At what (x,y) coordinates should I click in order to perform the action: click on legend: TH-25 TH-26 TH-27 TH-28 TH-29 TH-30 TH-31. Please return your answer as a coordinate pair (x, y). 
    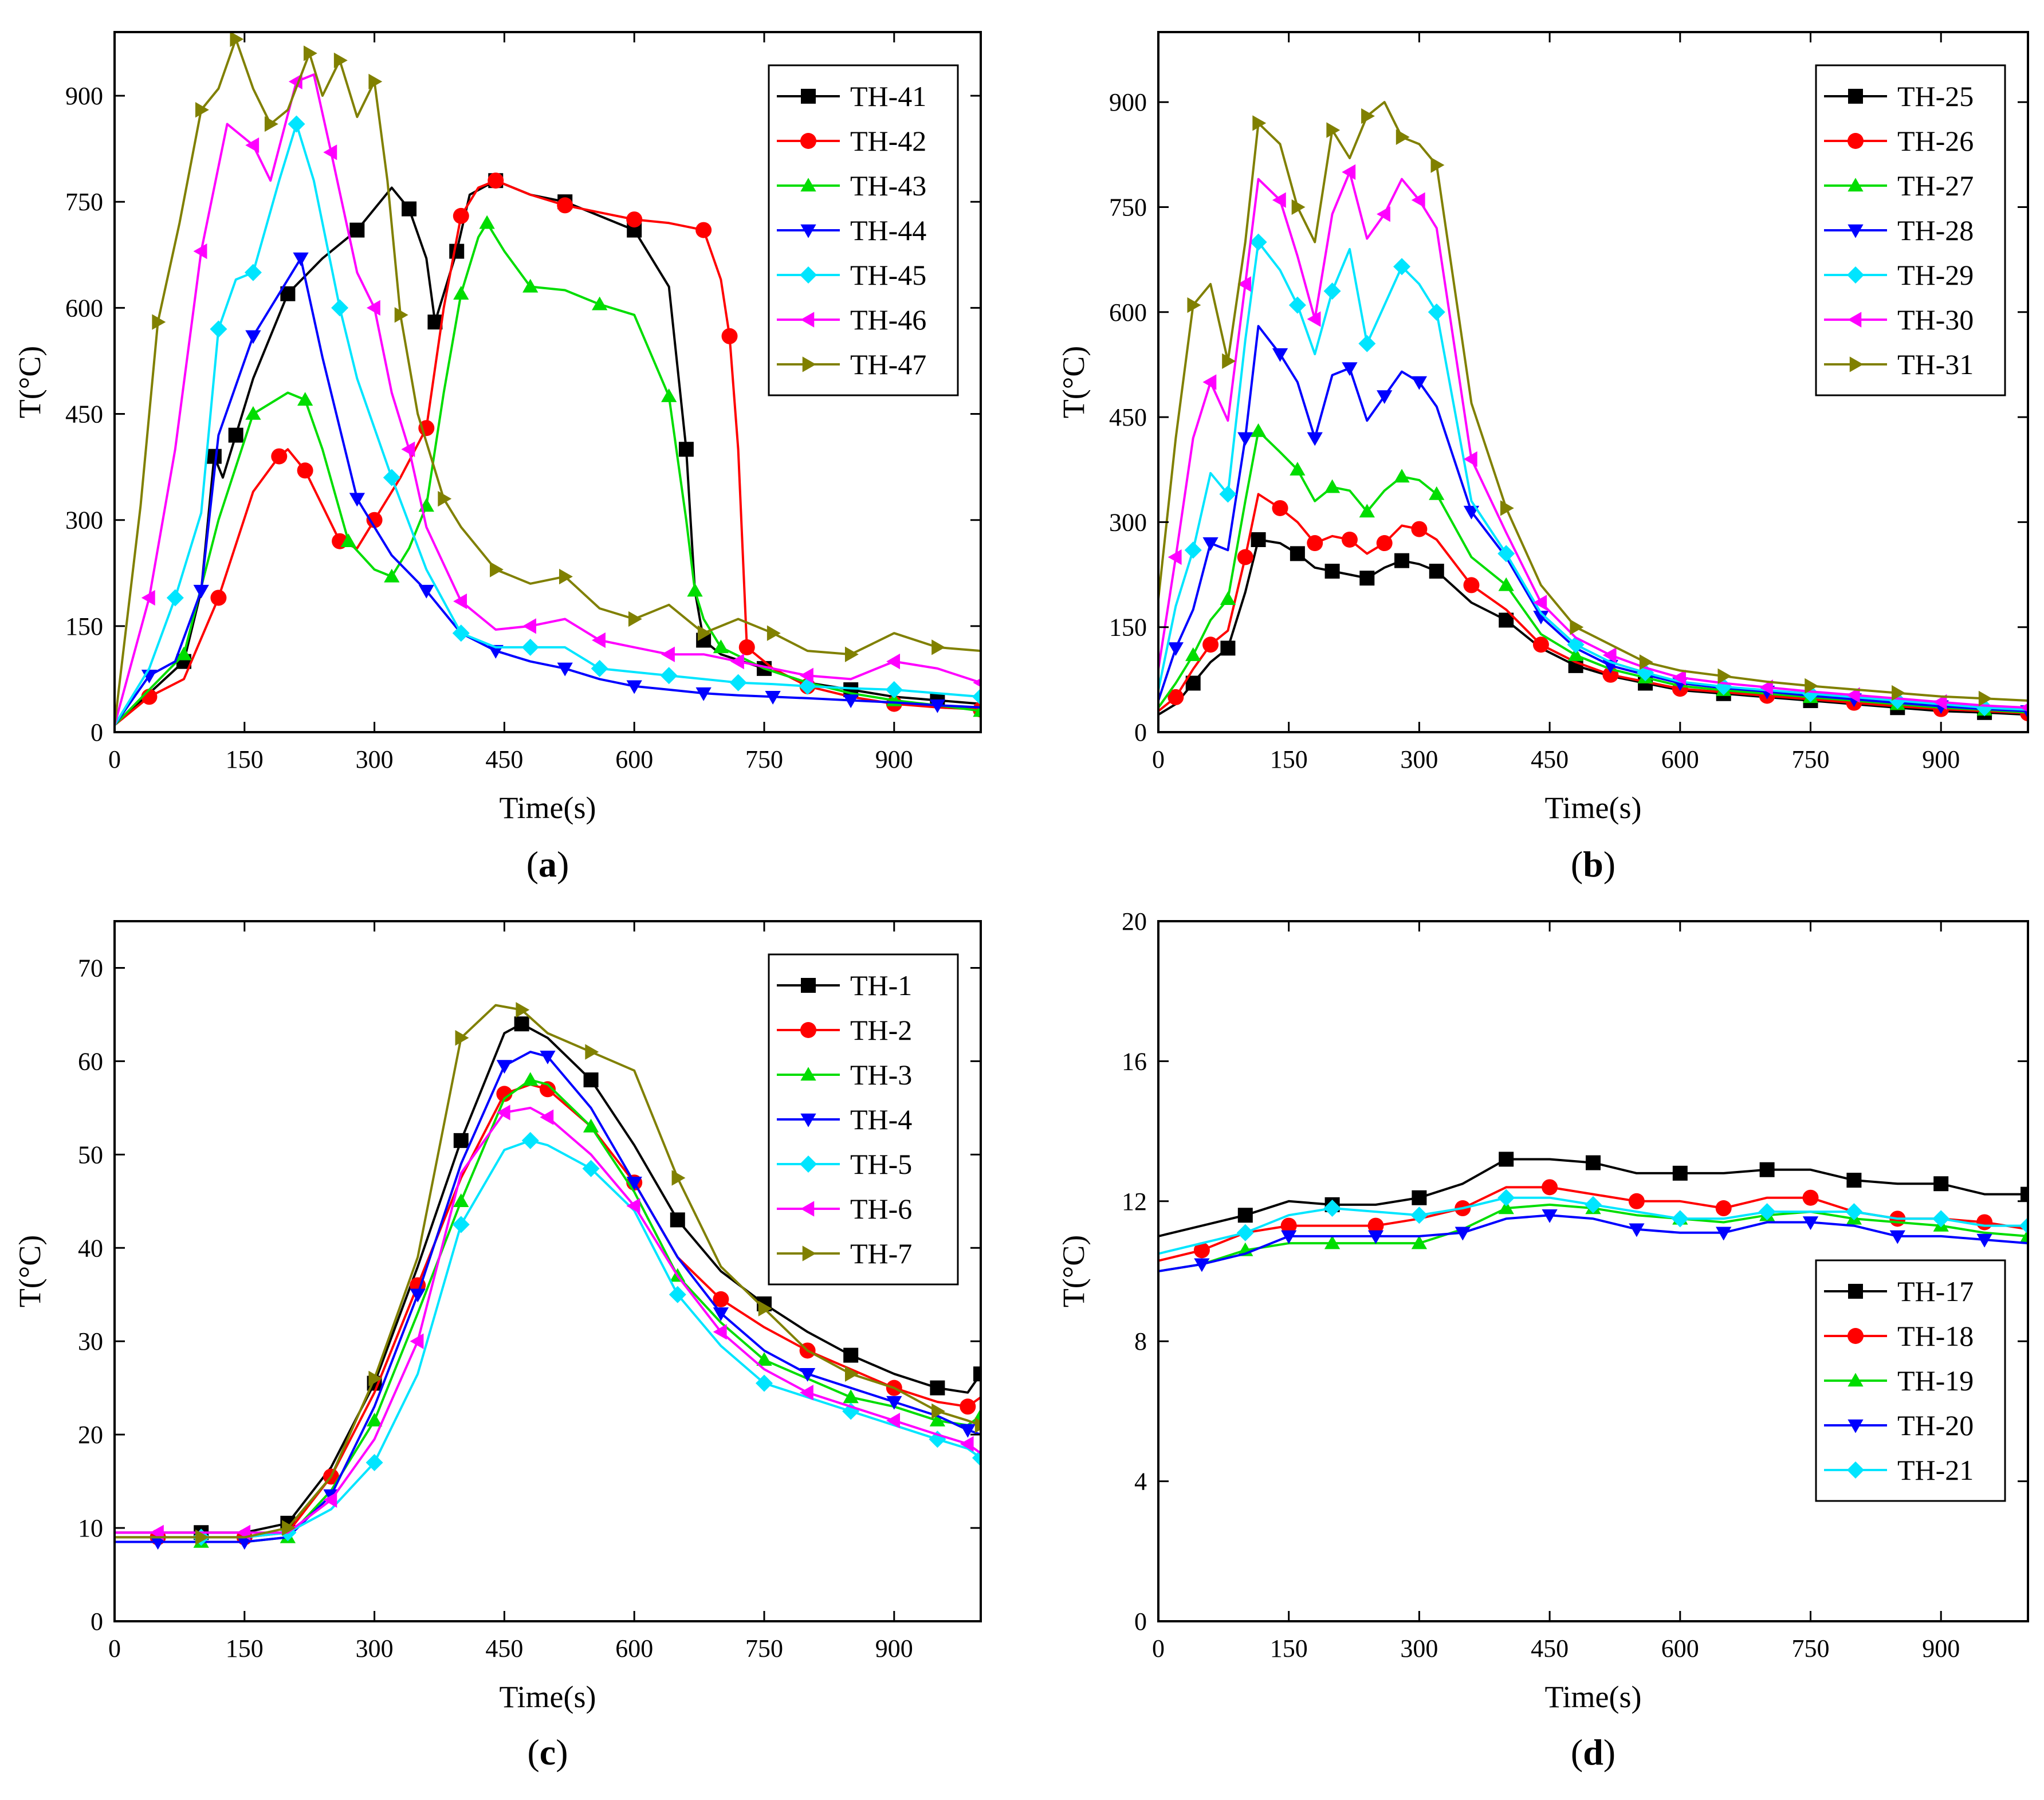
    Looking at the image, I should click on (1910, 230).